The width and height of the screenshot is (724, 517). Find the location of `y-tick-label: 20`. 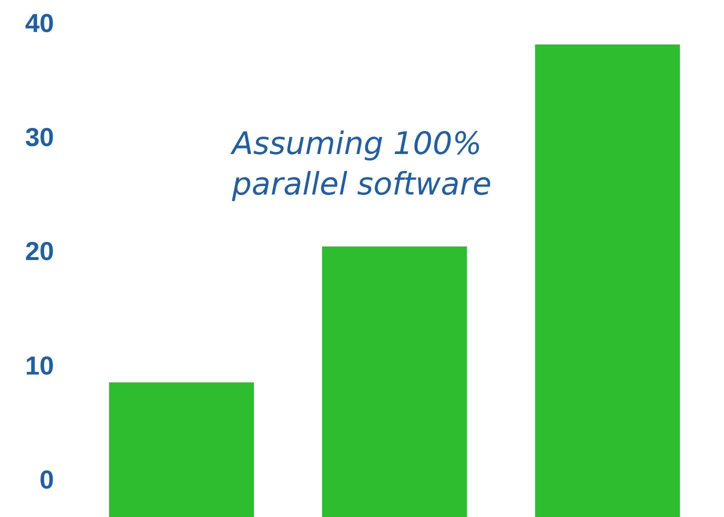

y-tick-label: 20 is located at coordinates (39, 251).